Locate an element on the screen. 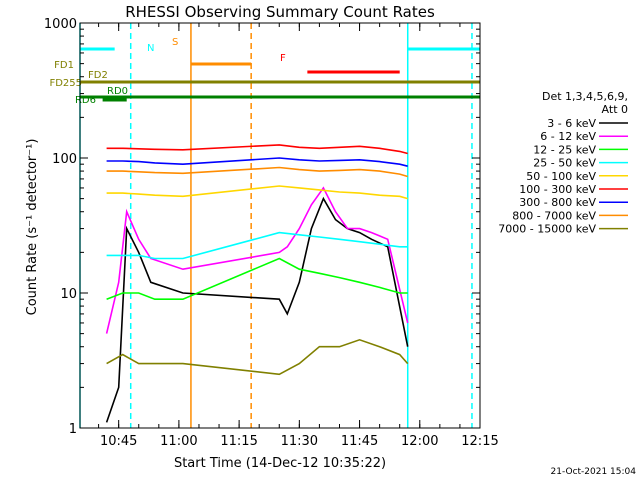  flag-label-5: FD255 is located at coordinates (65, 83).